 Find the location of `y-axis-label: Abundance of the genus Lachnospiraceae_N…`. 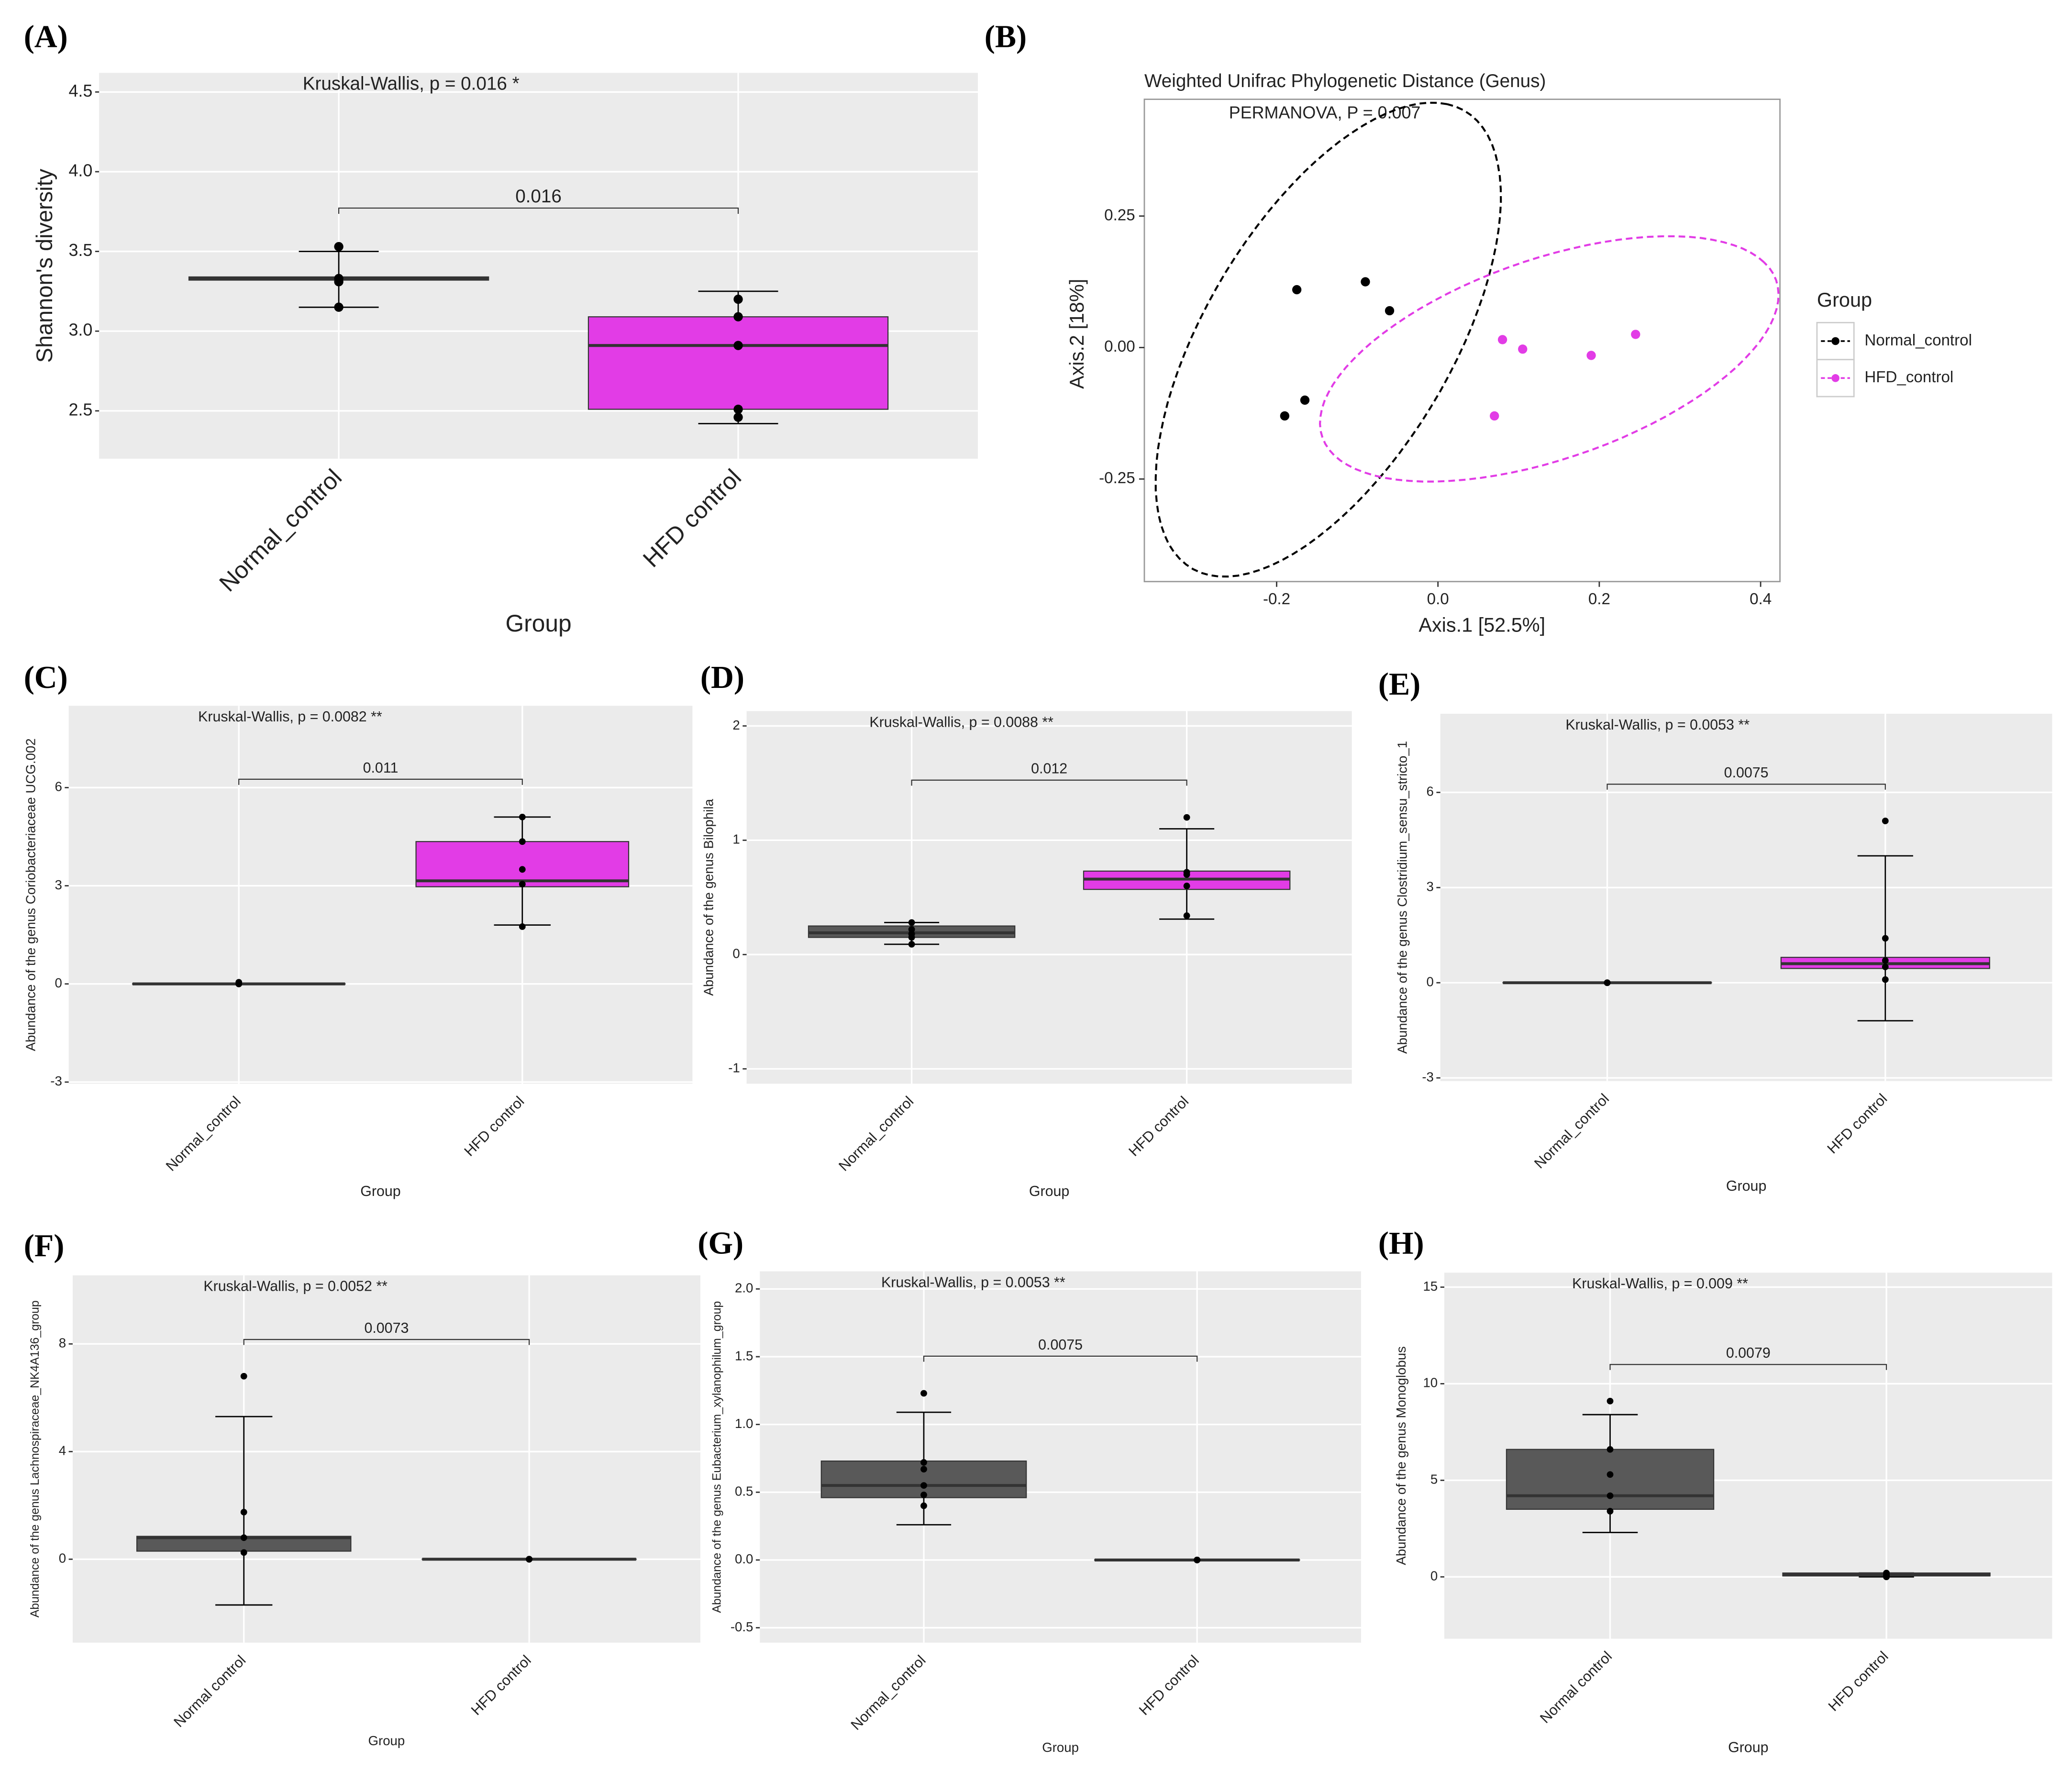

y-axis-label: Abundance of the genus Lachnospiraceae_N… is located at coordinates (35, 1458).